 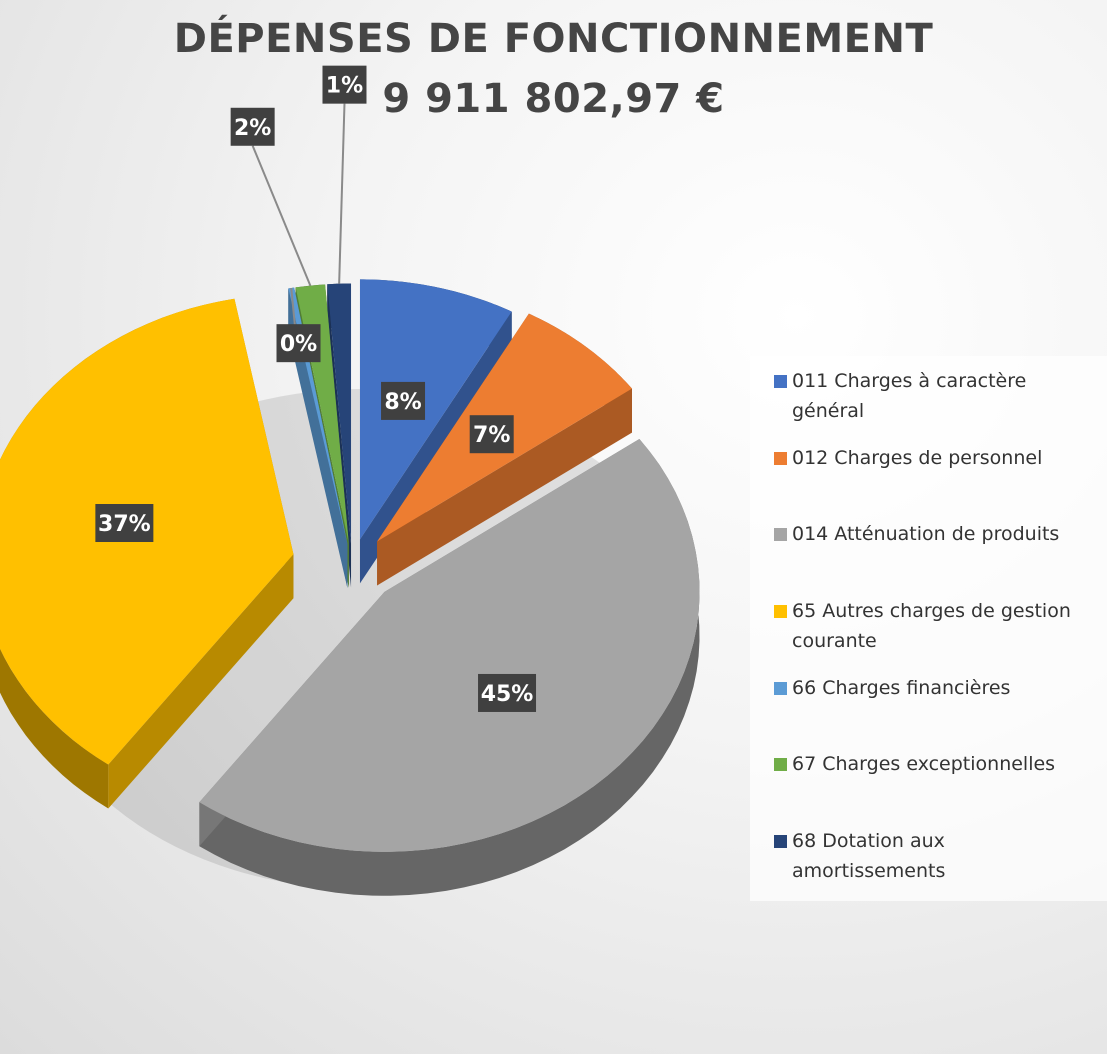 I want to click on data-label-0: 8%, so click(x=402, y=402).